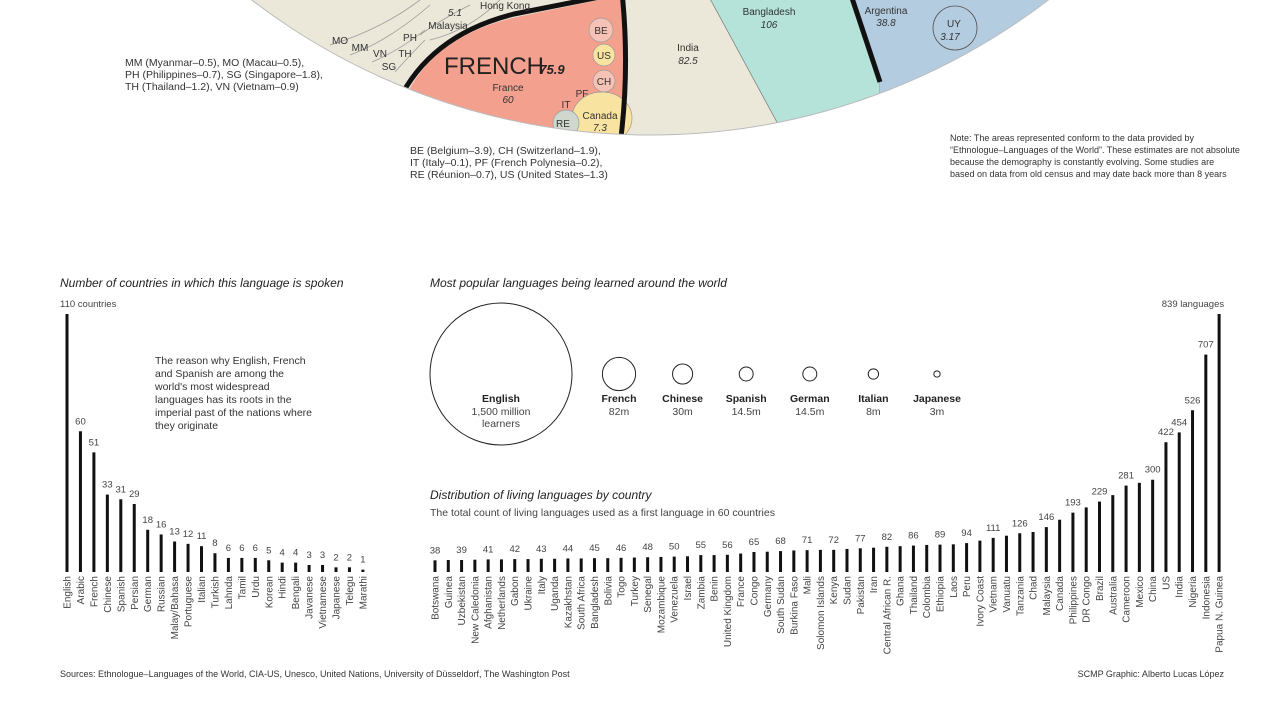 Image resolution: width=1280 pixels, height=720 pixels. What do you see at coordinates (1153, 470) in the screenshot?
I see `value-label: 300` at bounding box center [1153, 470].